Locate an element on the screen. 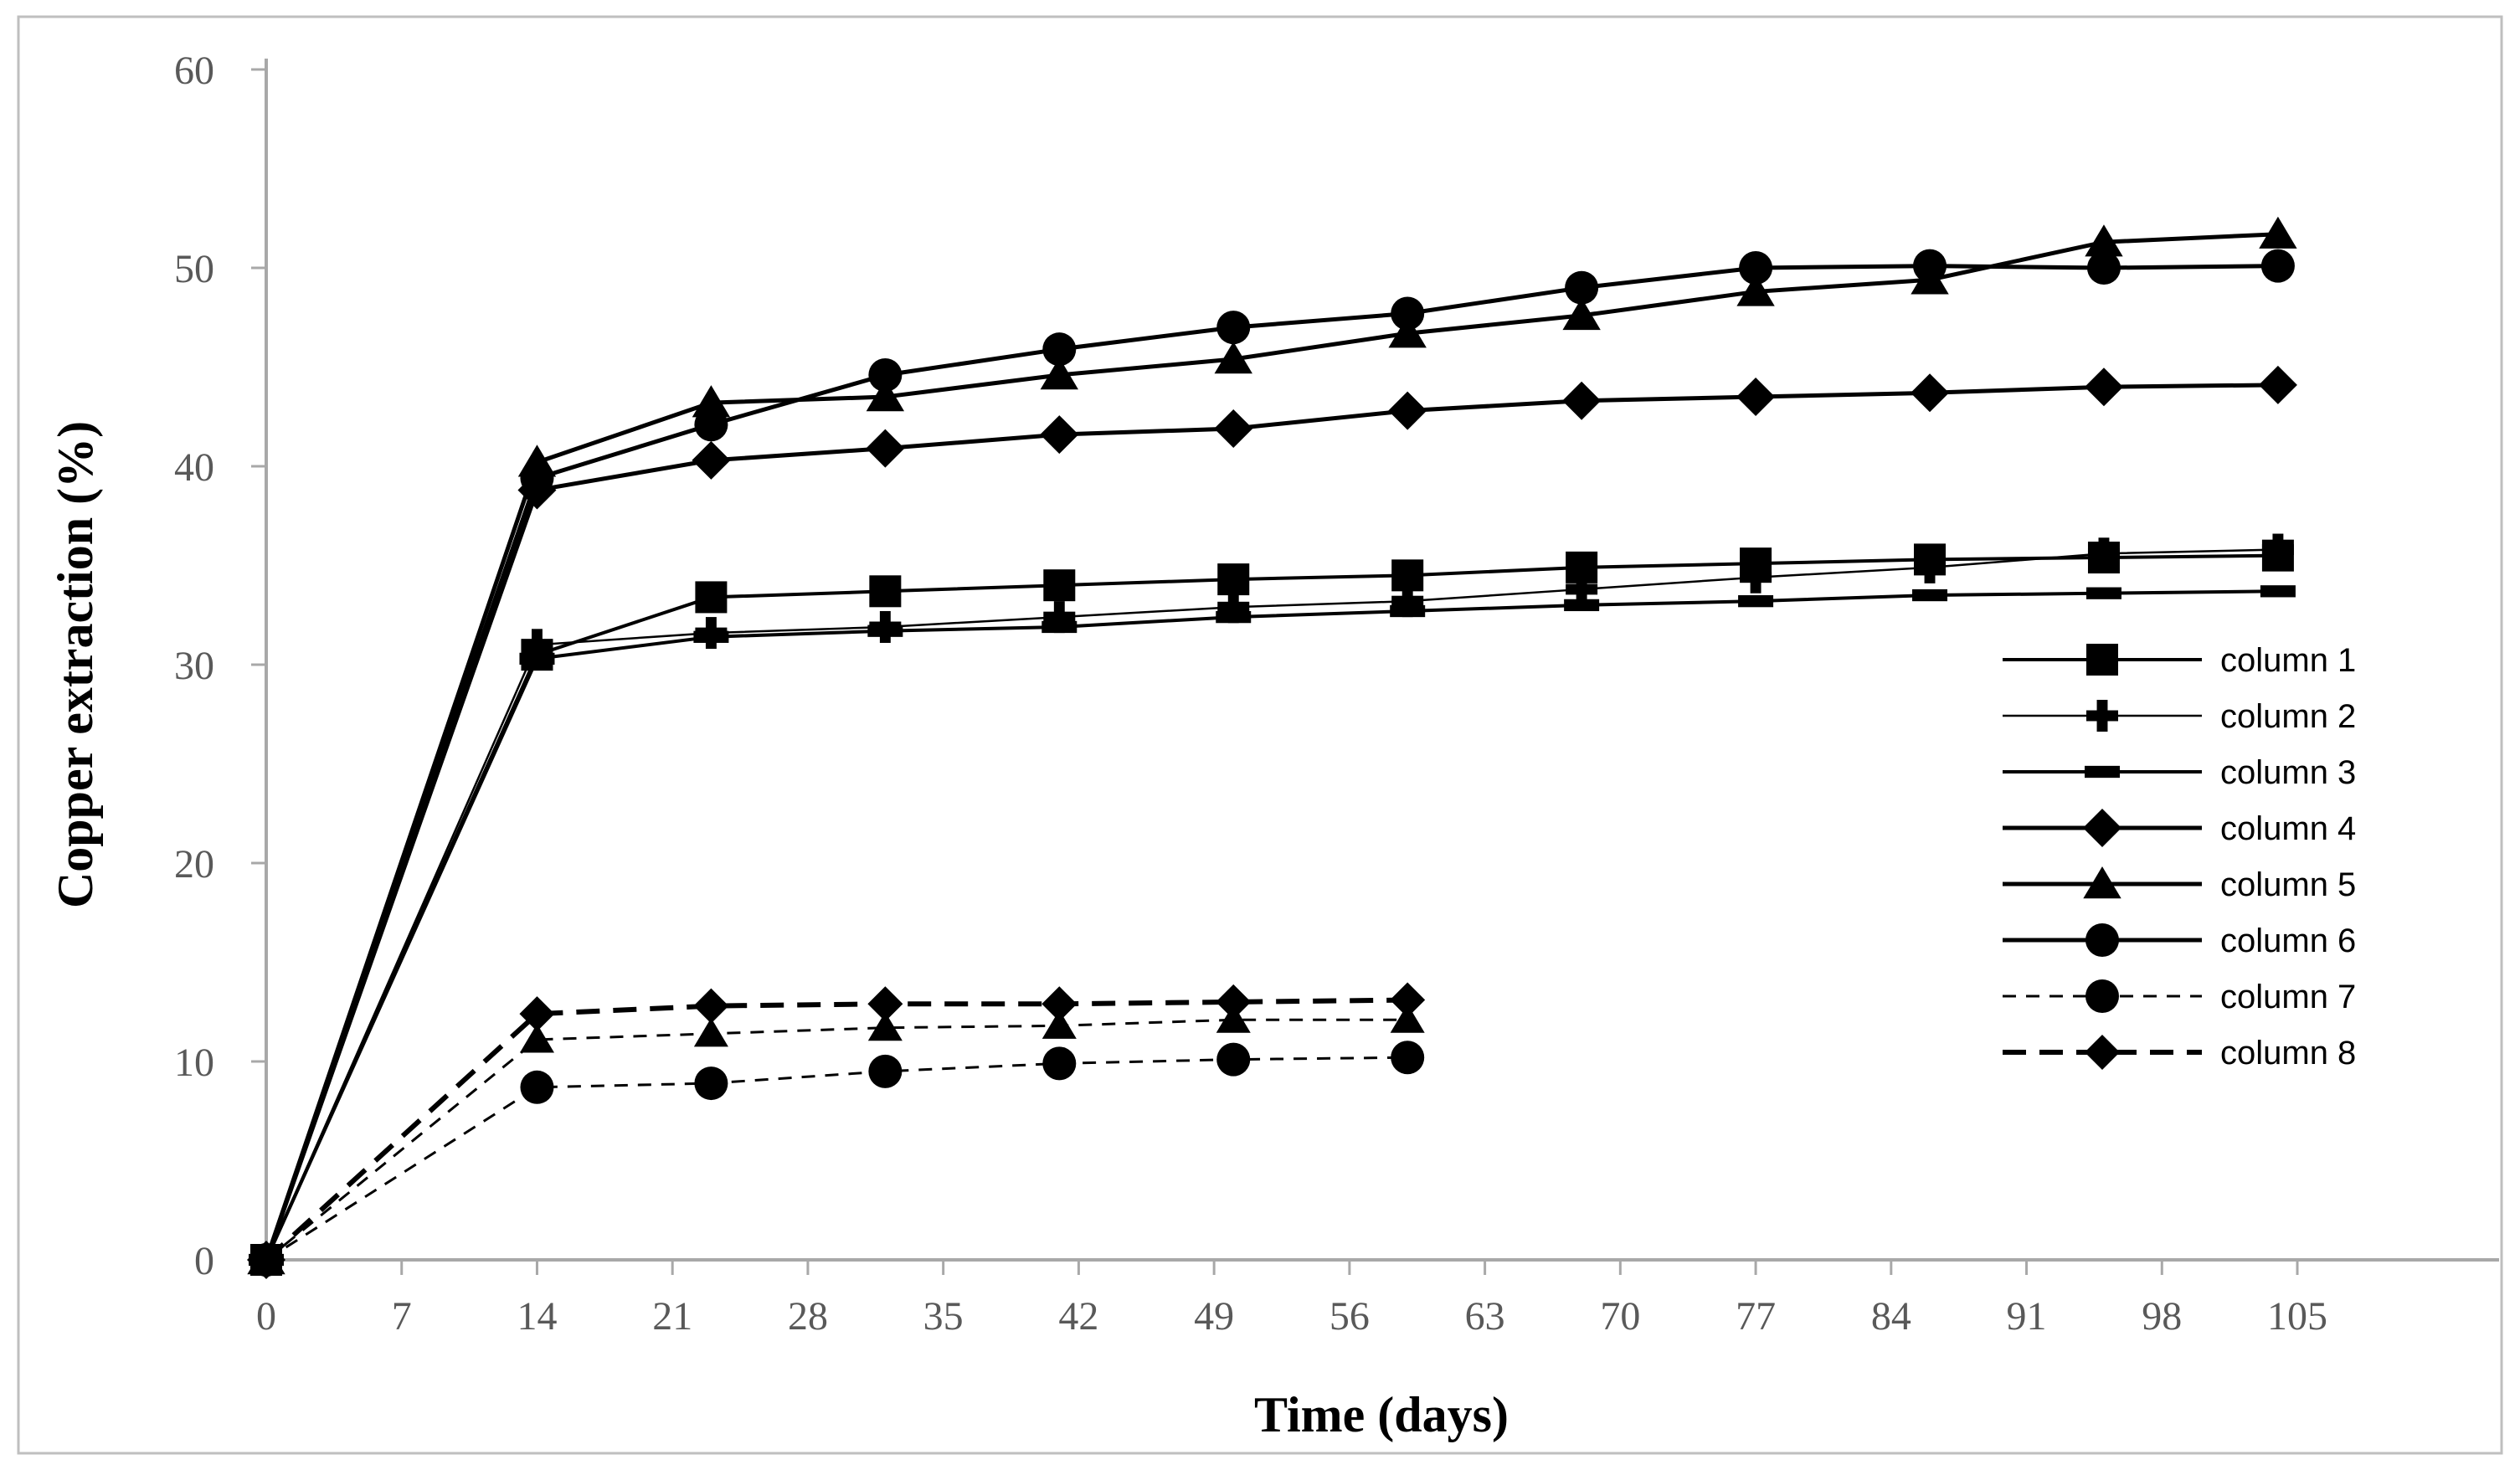 This screenshot has width=2520, height=1475. legend-label: column 3 is located at coordinates (2288, 772).